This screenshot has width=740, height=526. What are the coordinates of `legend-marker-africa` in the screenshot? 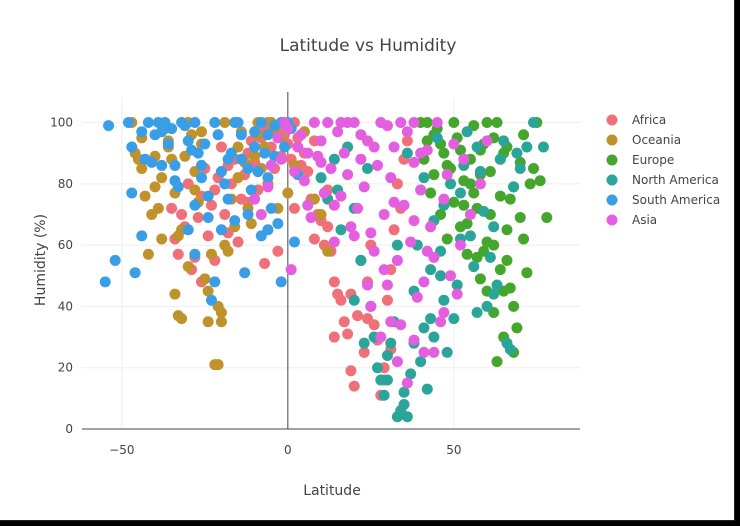 It's located at (612, 120).